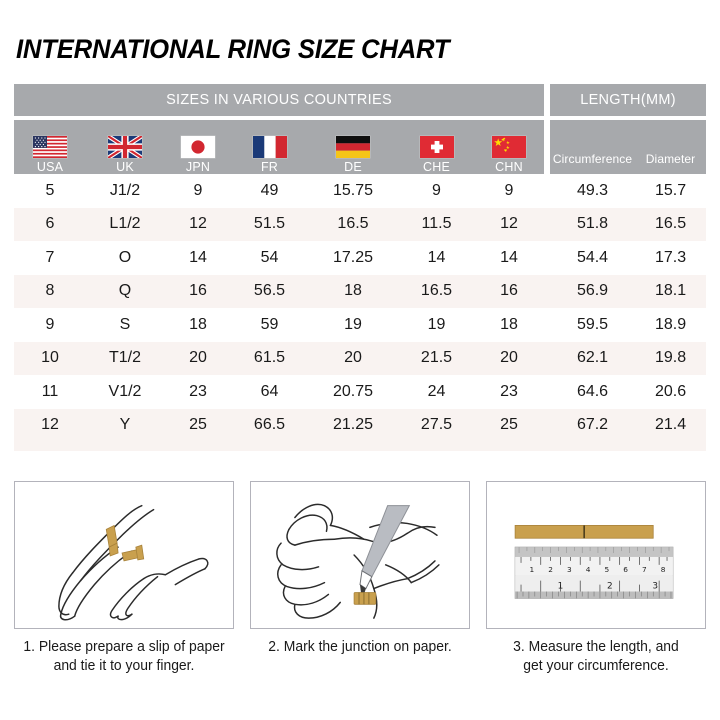  I want to click on table-row: 5 J1/2 9 49 15.75 9 9 49.3 15.7, so click(360, 191).